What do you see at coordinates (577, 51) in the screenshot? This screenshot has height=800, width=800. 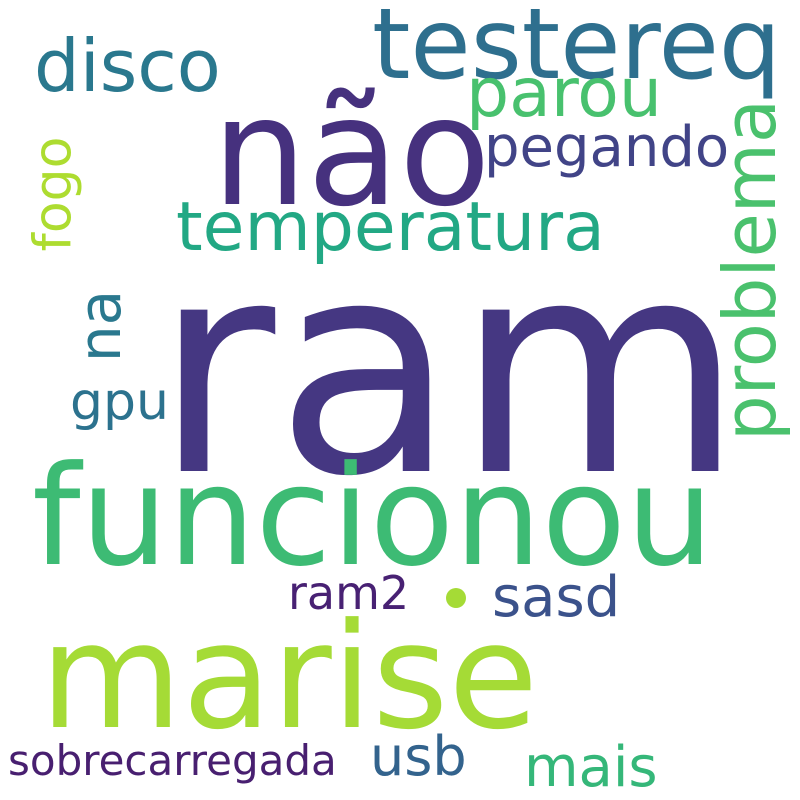 I see `word-testereq: testereq` at bounding box center [577, 51].